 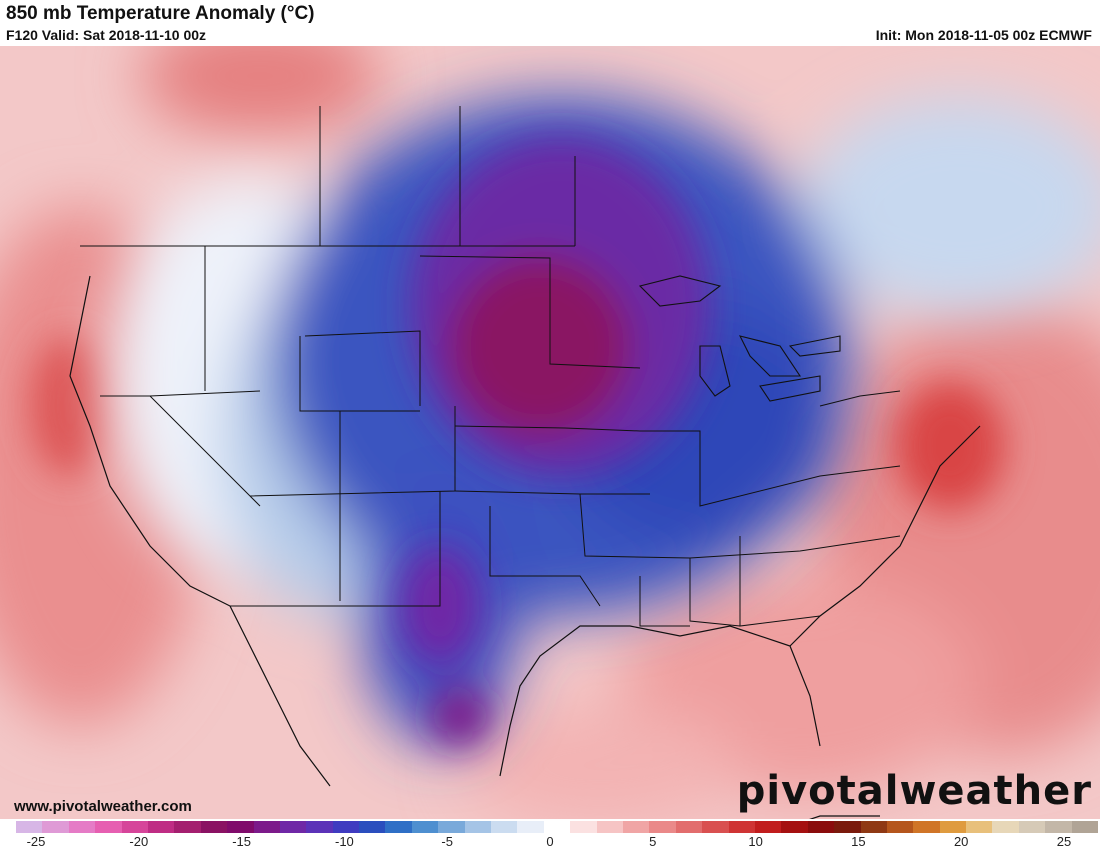 I want to click on colorbar-tick-label: -10, so click(x=344, y=841).